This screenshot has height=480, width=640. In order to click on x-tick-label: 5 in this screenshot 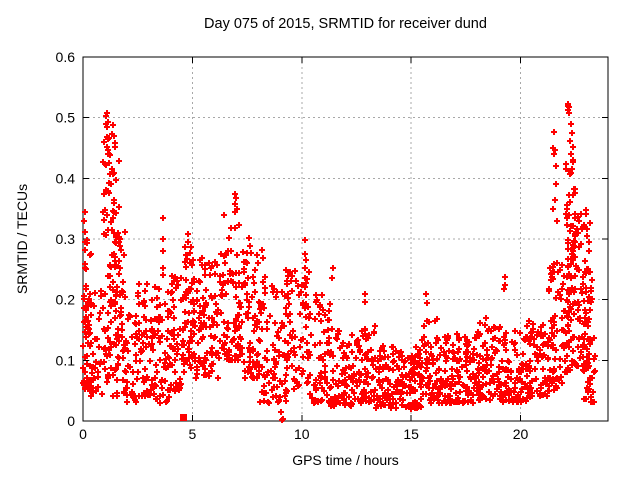, I will do `click(192, 434)`.